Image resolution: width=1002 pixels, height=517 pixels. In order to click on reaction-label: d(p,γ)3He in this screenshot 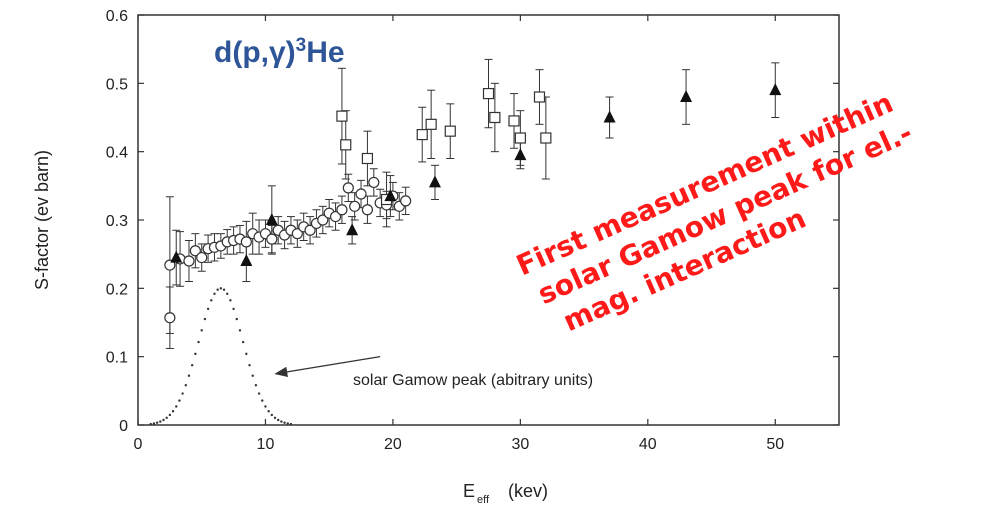, I will do `click(279, 52)`.